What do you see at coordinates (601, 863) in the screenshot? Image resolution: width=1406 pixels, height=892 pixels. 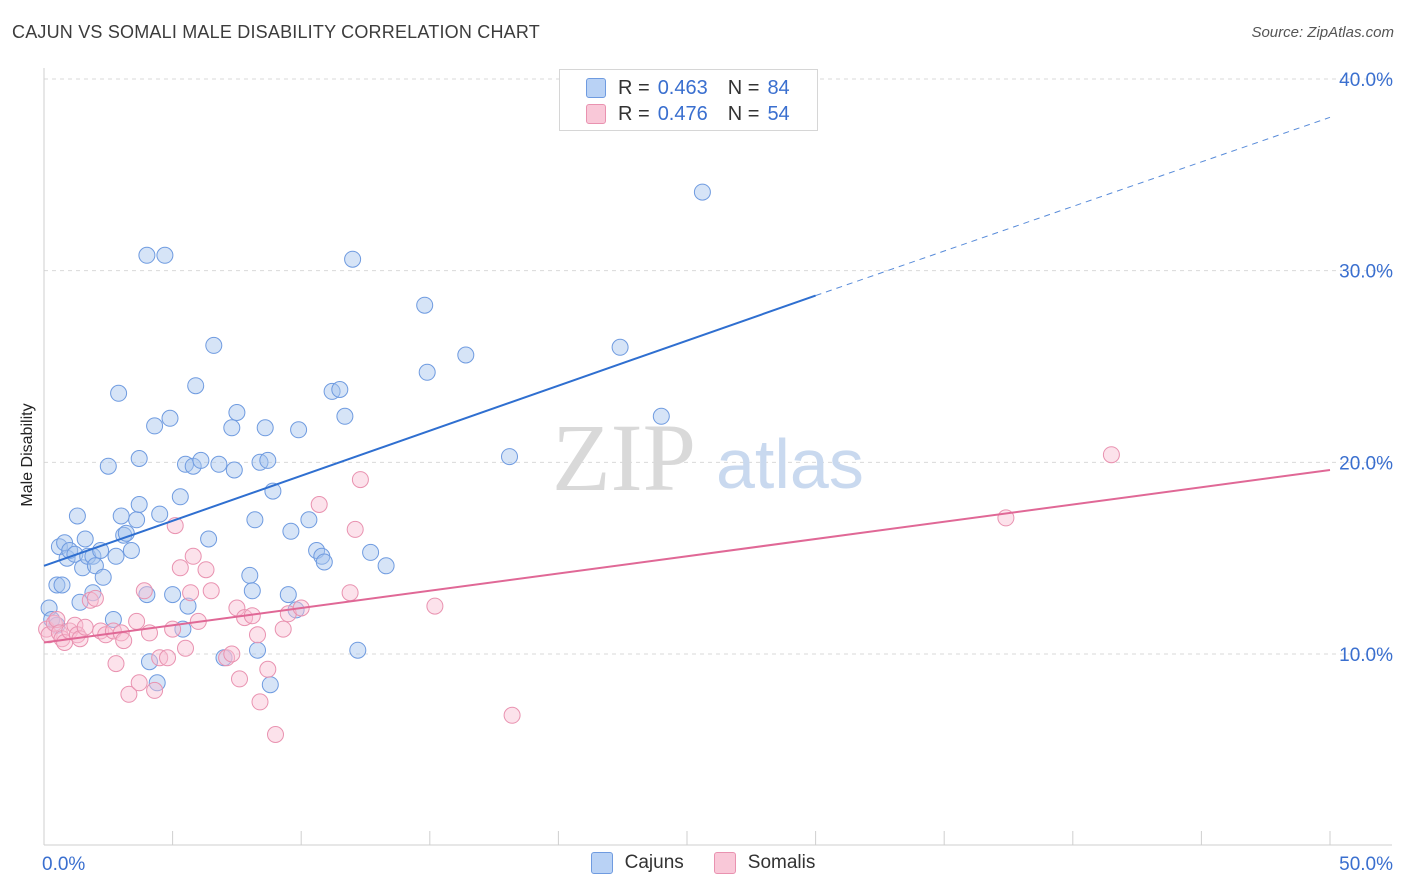 I see `series-swatch-cajuns` at bounding box center [601, 863].